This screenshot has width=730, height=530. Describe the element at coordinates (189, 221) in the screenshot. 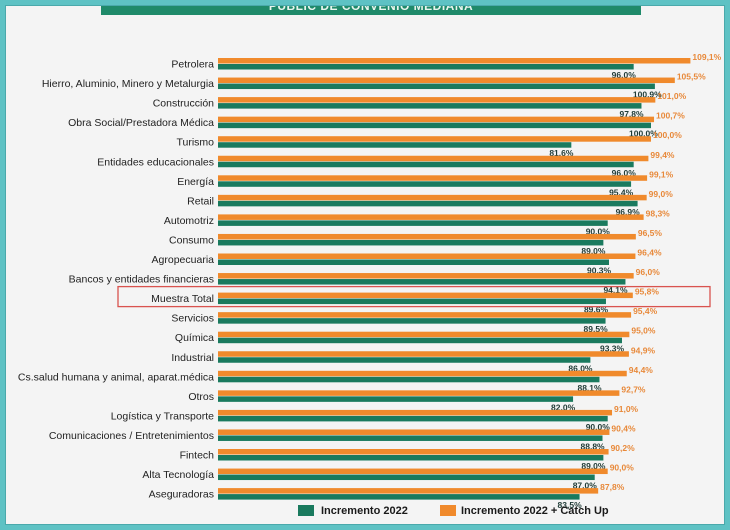

I see `category-label: Automotriz` at that location.